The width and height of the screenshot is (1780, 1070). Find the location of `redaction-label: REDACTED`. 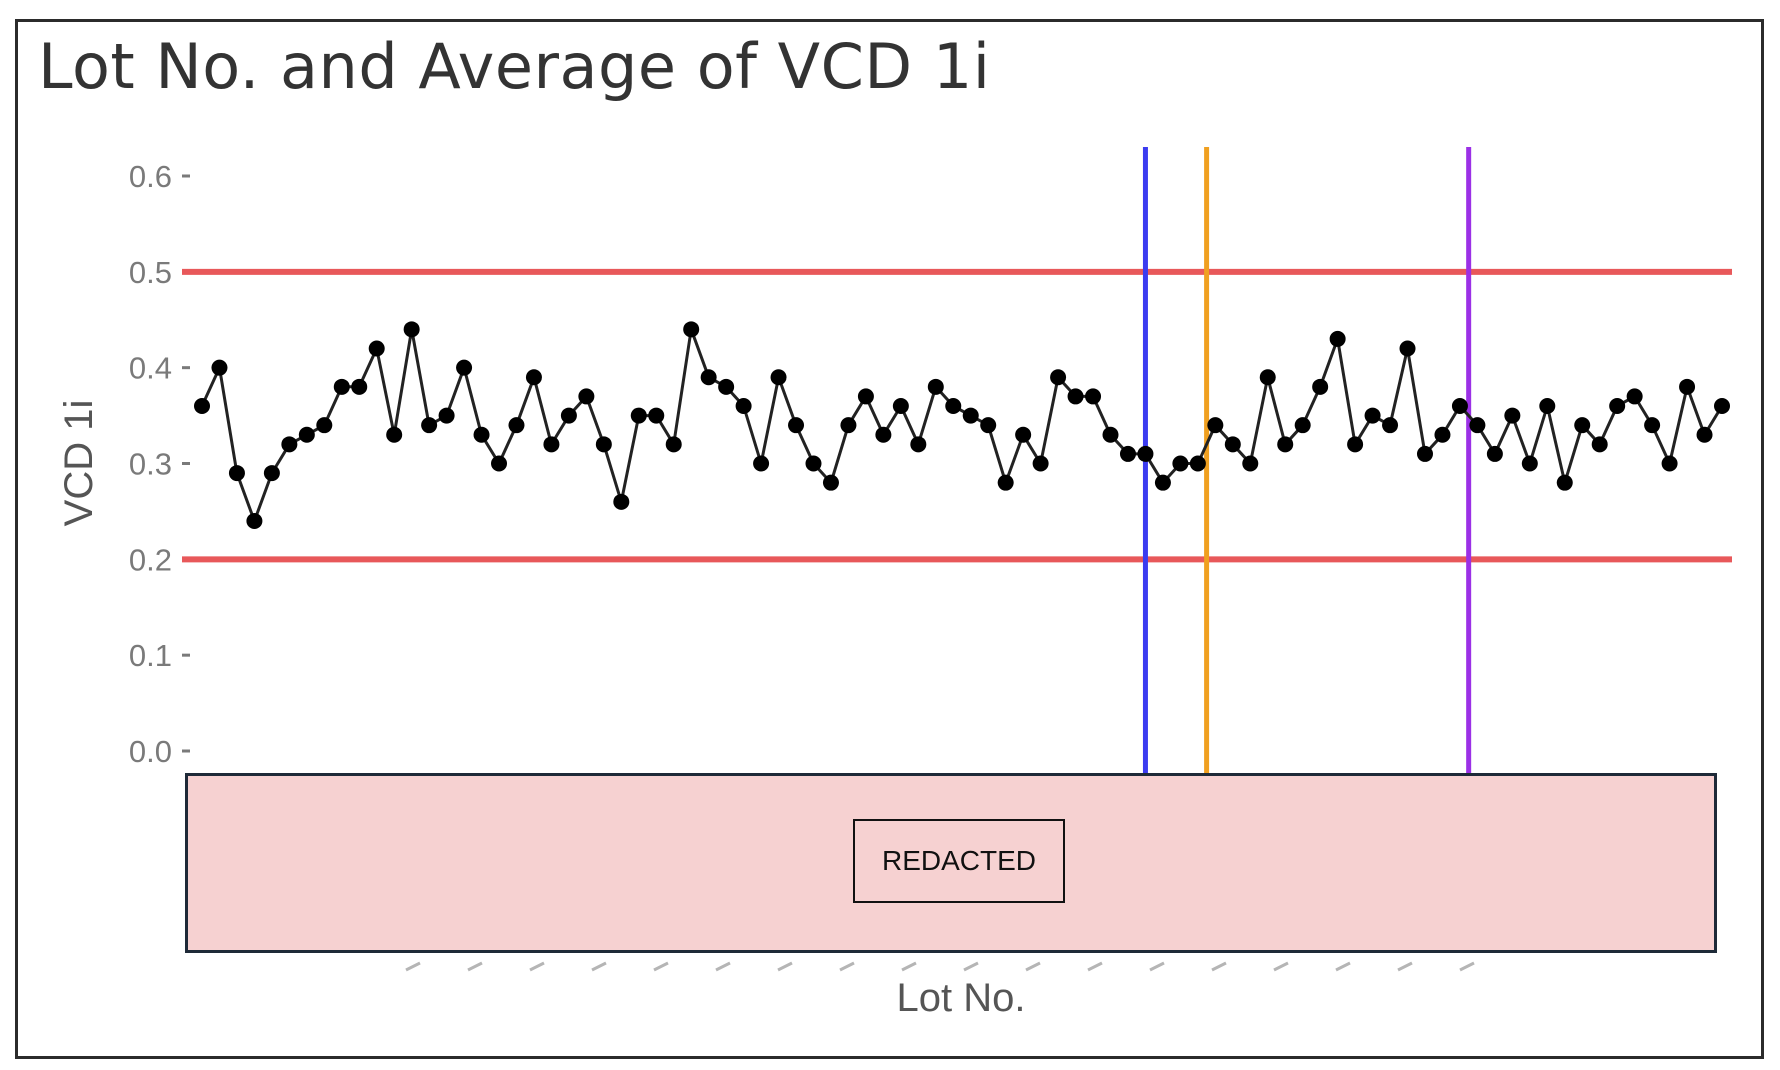

redaction-label: REDACTED is located at coordinates (959, 861).